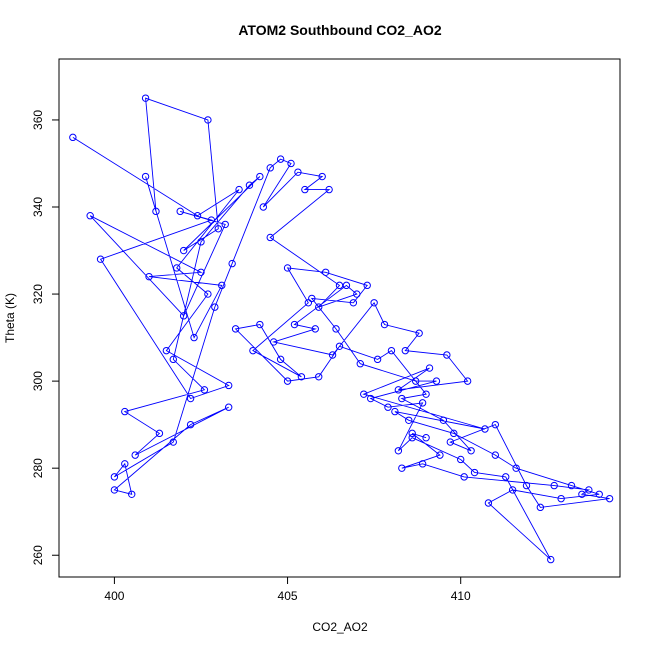 Image resolution: width=650 pixels, height=650 pixels. What do you see at coordinates (339, 30) in the screenshot?
I see `chart-title: ATOM2 Southbound CO2_AO2` at bounding box center [339, 30].